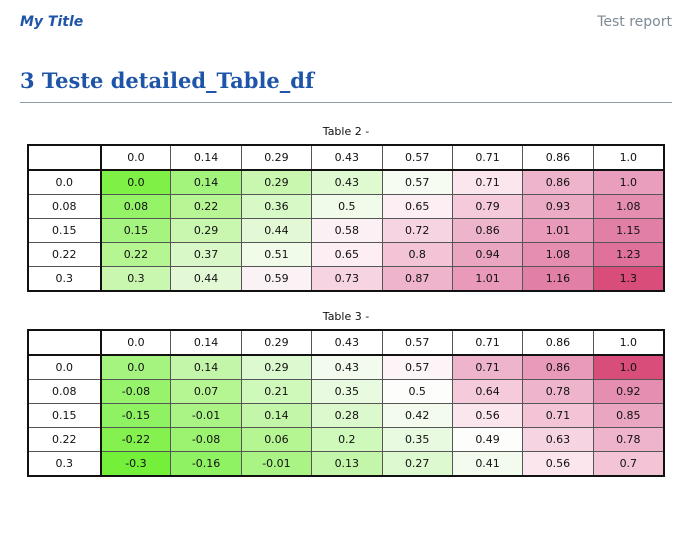  Describe the element at coordinates (417, 415) in the screenshot. I see `table-cell: 0.42` at that location.